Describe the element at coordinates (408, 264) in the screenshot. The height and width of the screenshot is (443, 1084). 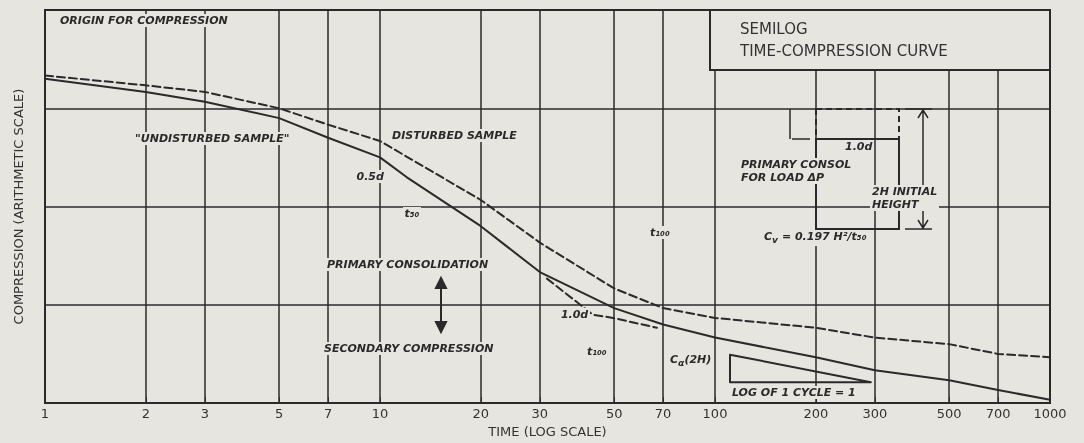
I see `annotation: PRIMARY CONSOLIDATION` at that location.